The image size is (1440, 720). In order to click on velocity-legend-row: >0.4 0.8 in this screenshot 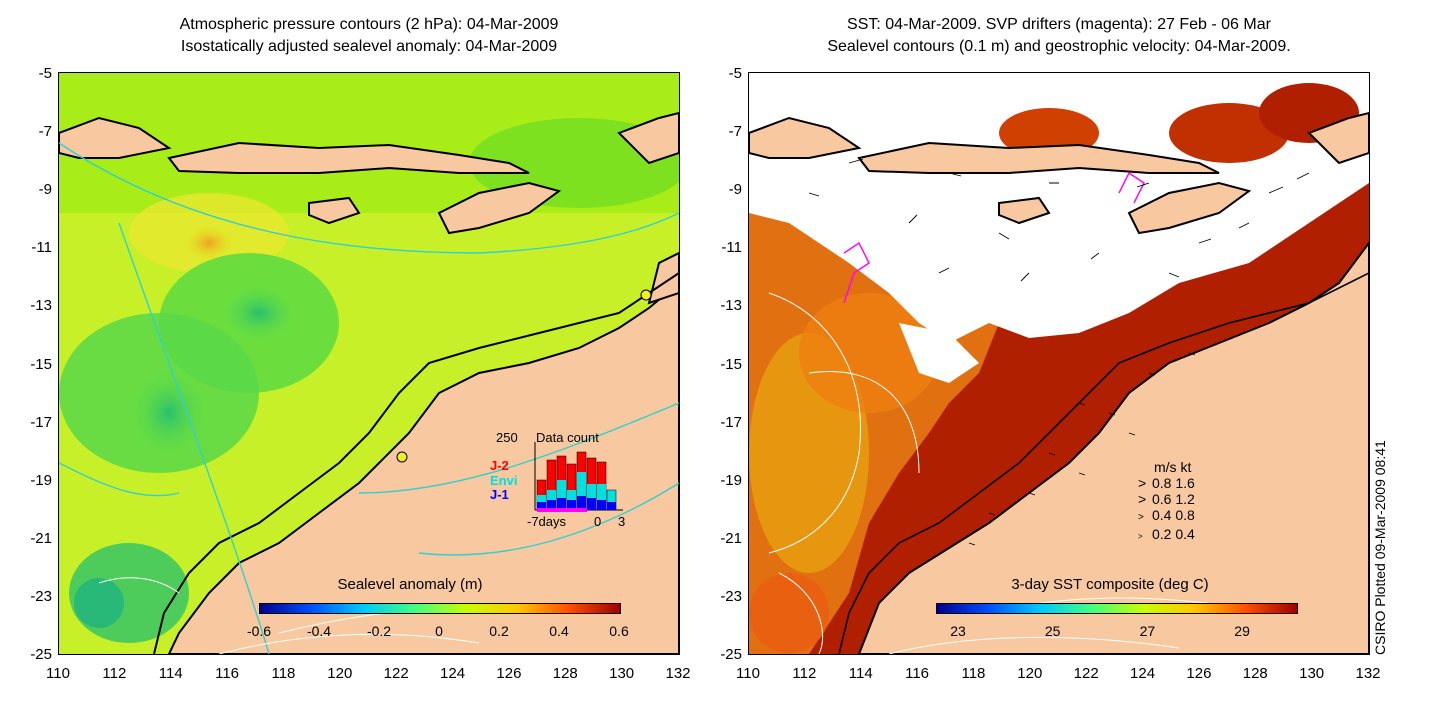, I will do `click(1166, 515)`.